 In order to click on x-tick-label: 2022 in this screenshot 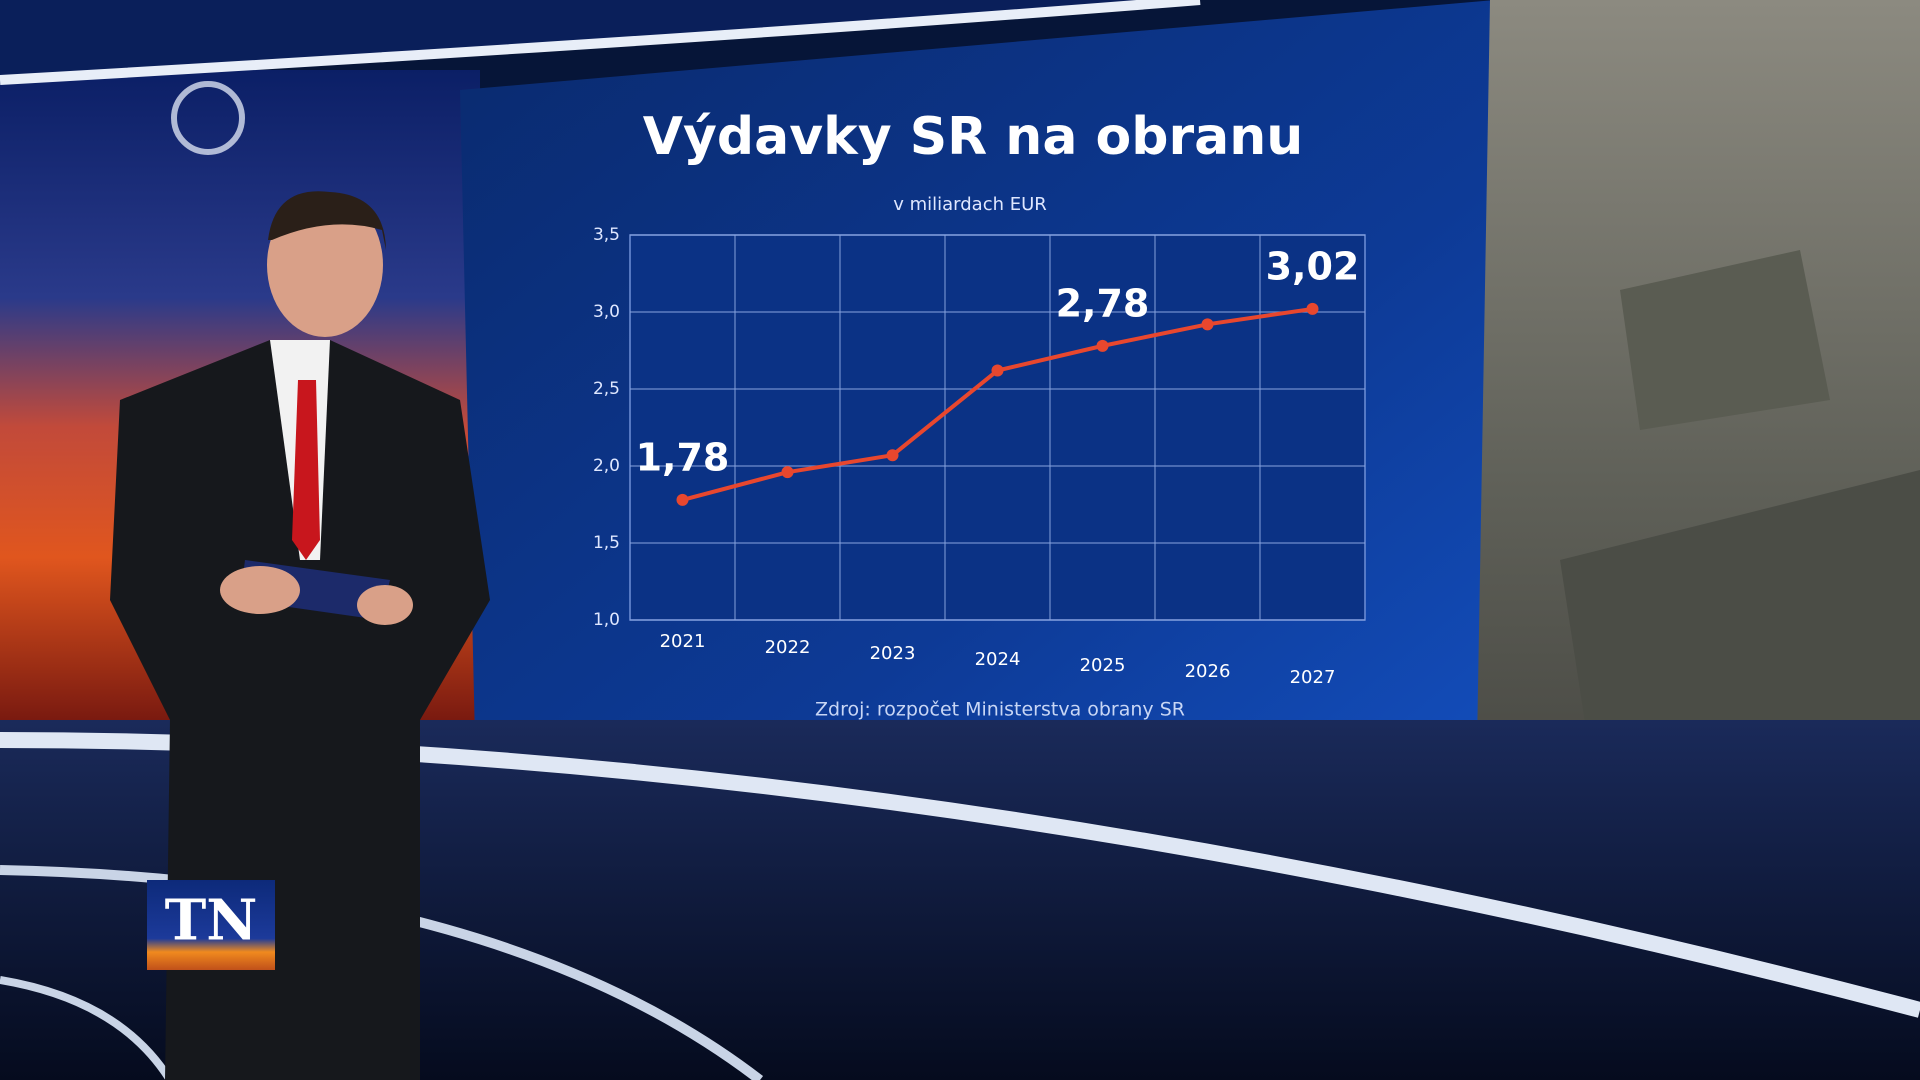, I will do `click(788, 647)`.